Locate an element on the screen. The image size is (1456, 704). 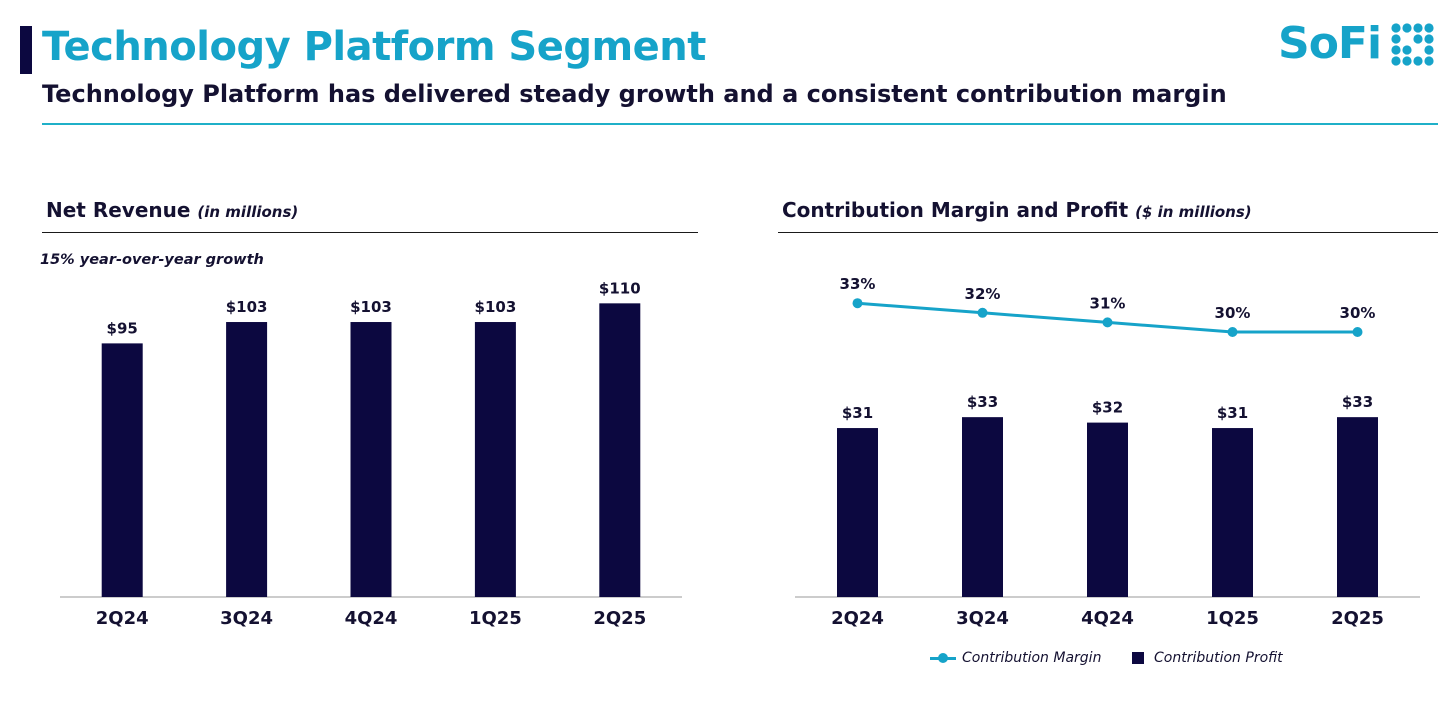
sofi-logo: SoFi is located at coordinates (1358, 45).